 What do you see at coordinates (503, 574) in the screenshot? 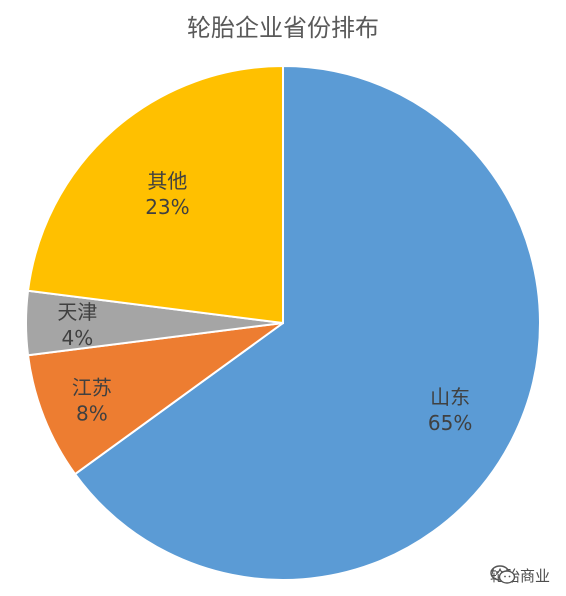
I see `wechat-icon` at bounding box center [503, 574].